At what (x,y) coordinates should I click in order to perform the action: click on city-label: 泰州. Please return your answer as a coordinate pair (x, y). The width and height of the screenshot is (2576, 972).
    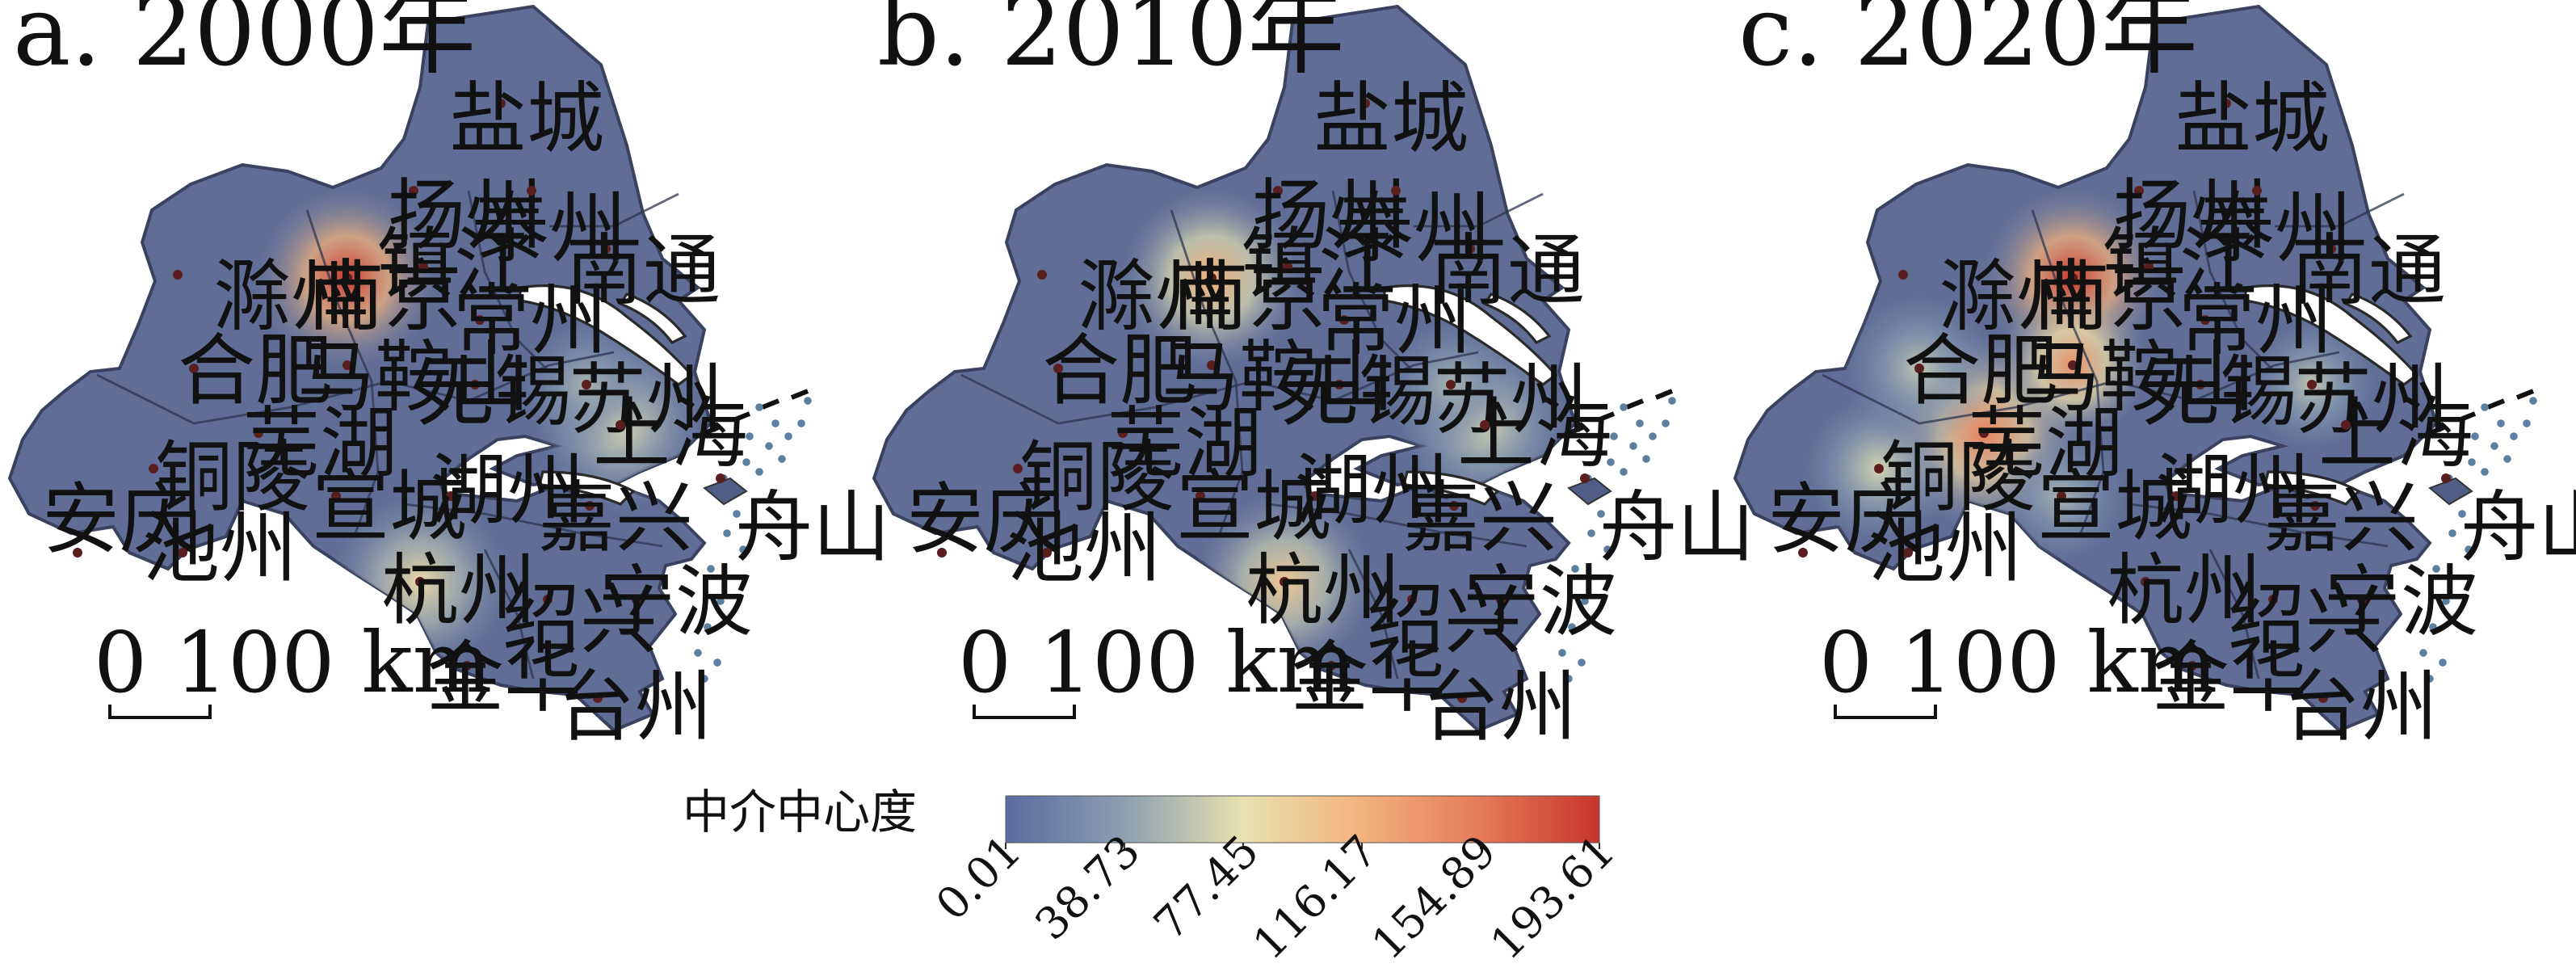
    Looking at the image, I should click on (1413, 228).